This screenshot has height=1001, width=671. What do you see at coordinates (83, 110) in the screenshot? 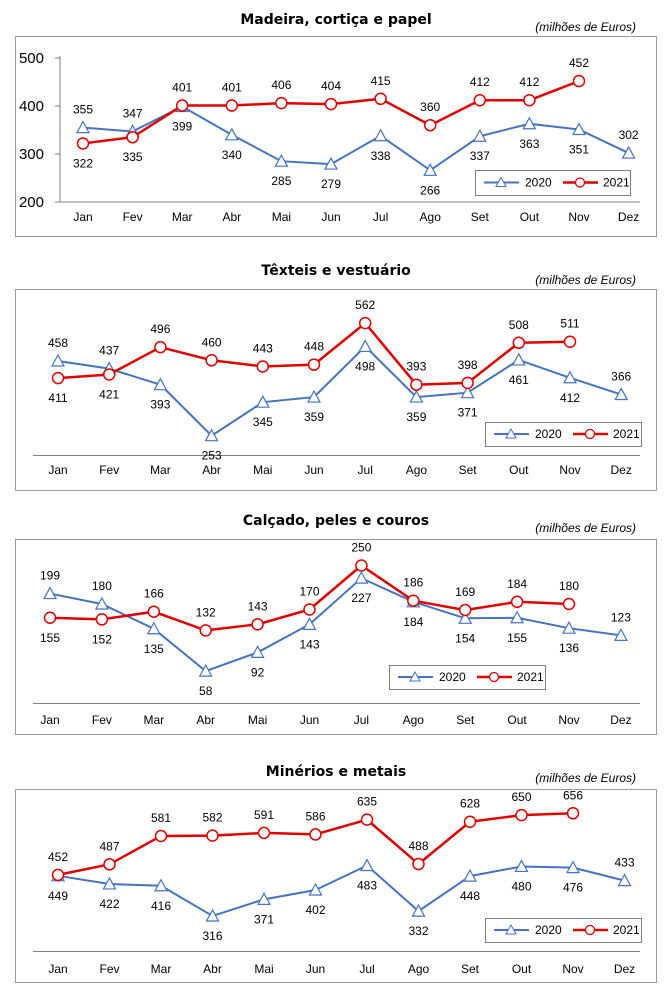
I see `data-label: 355` at bounding box center [83, 110].